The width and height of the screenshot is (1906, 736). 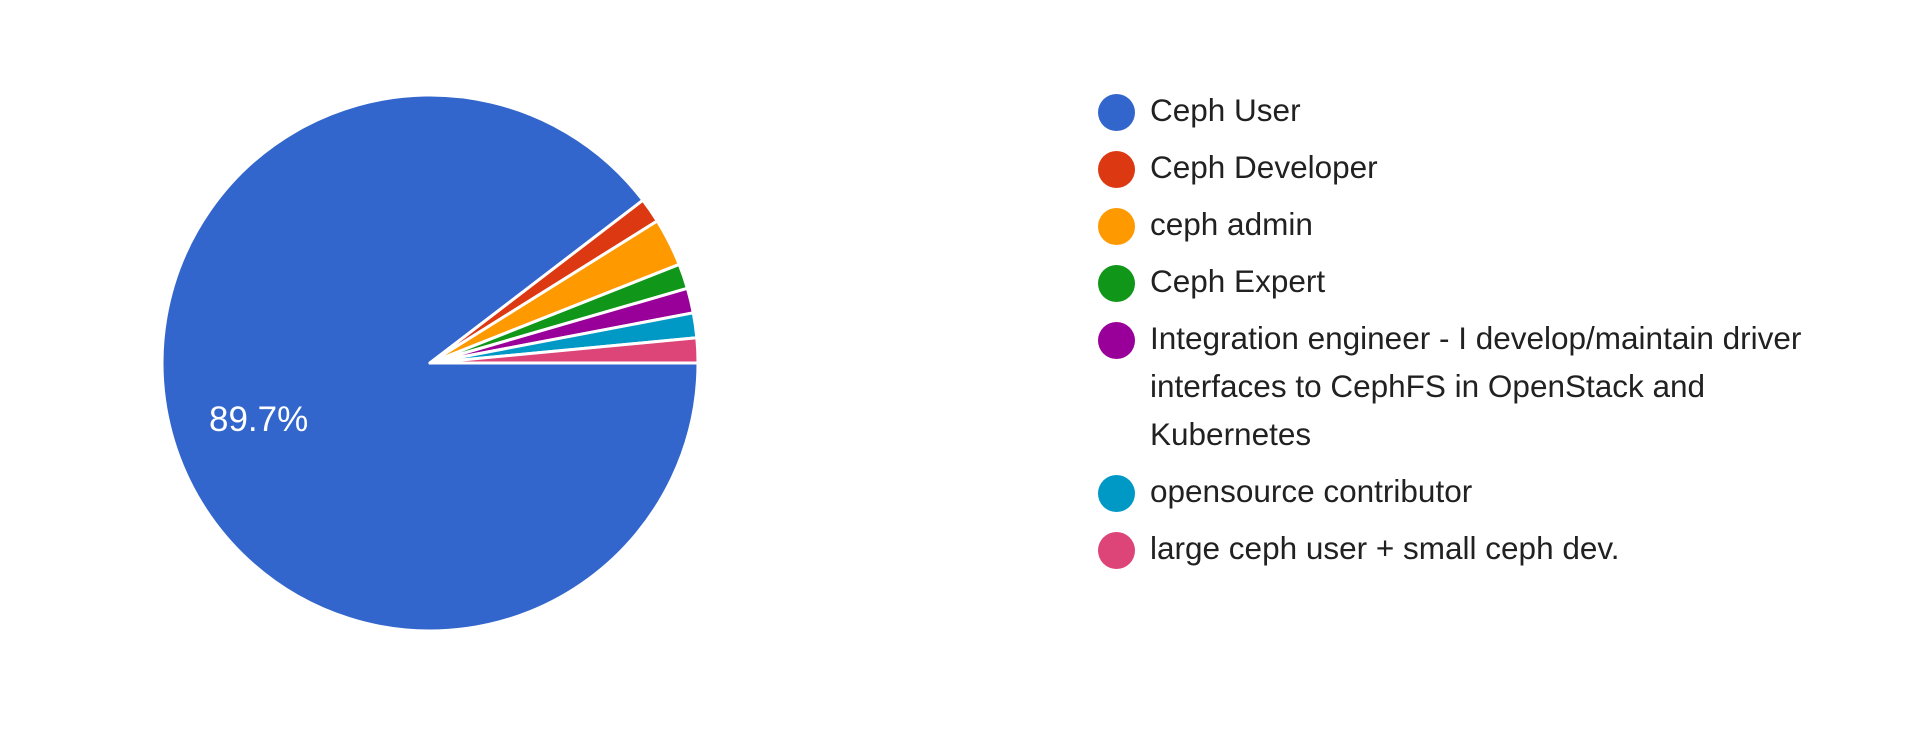 What do you see at coordinates (1238, 281) in the screenshot?
I see `legend-label: Ceph Expert` at bounding box center [1238, 281].